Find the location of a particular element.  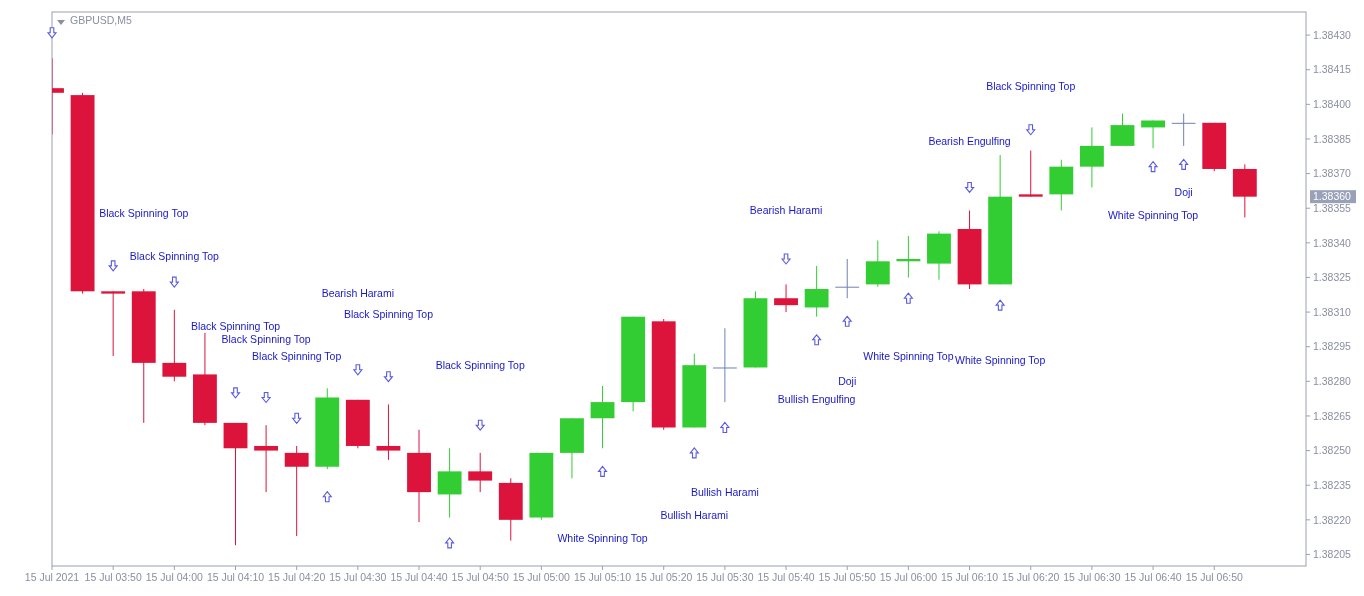

x-tick-label: 15 Jul 06:50 is located at coordinates (1214, 577).